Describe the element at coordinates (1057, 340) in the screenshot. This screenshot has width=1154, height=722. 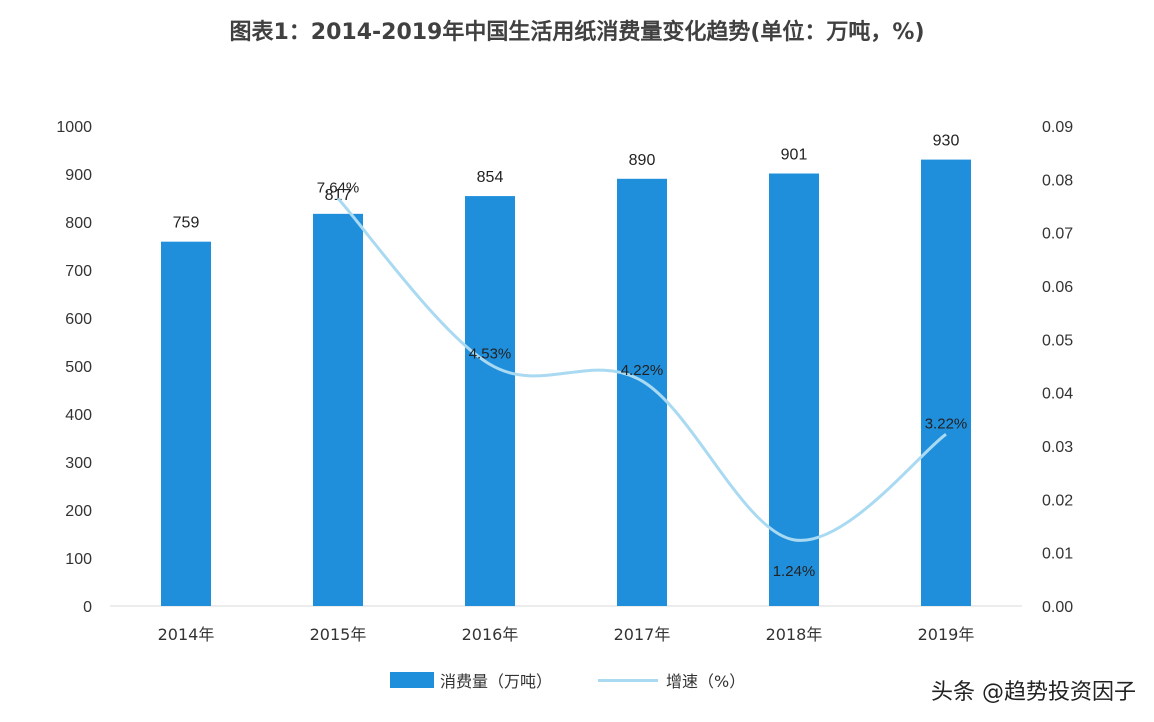
I see `y-right-tick-label: 0.05` at that location.